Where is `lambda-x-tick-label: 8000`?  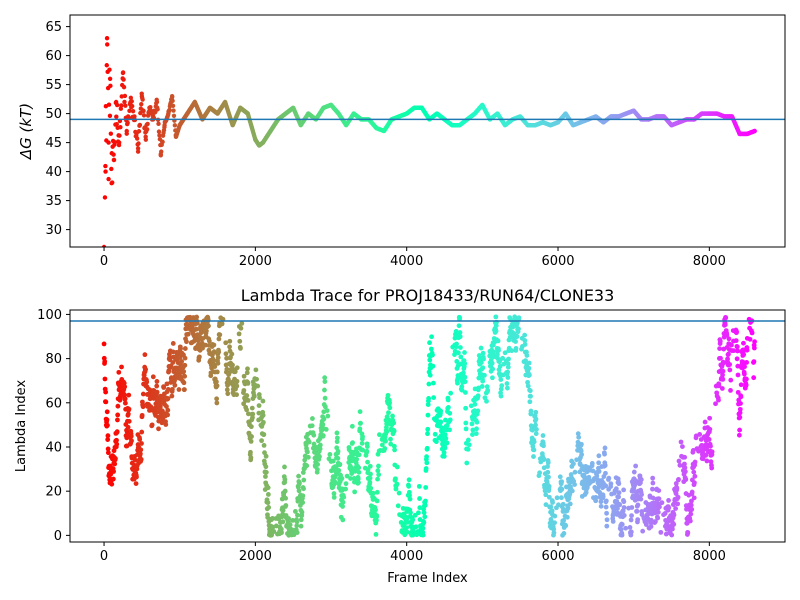
lambda-x-tick-label: 8000 is located at coordinates (709, 556).